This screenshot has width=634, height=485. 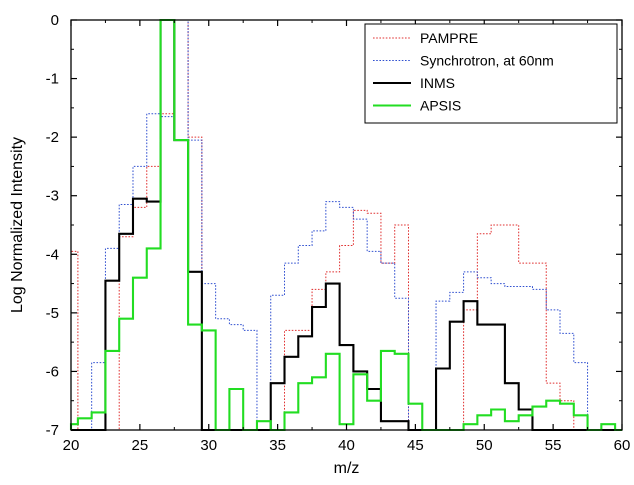 I want to click on x-axis-title: m/z, so click(x=347, y=468).